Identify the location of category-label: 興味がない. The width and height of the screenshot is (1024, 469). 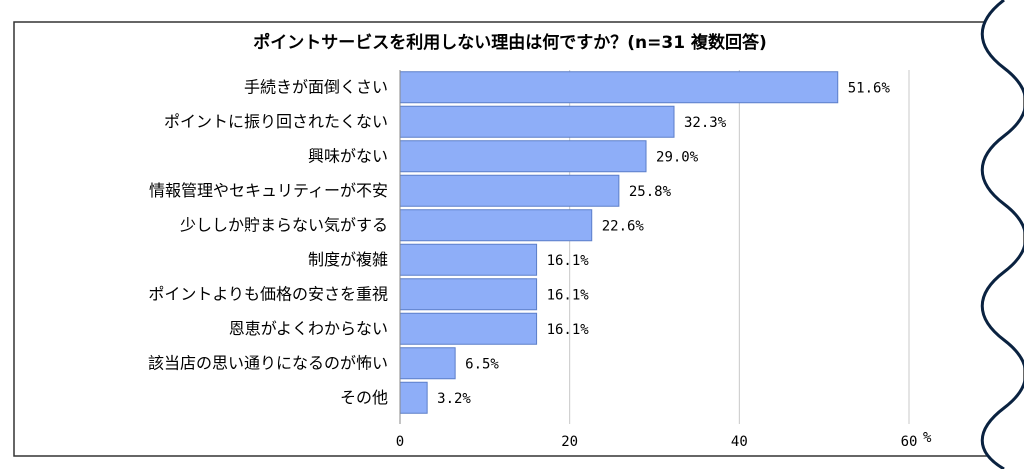
(348, 155).